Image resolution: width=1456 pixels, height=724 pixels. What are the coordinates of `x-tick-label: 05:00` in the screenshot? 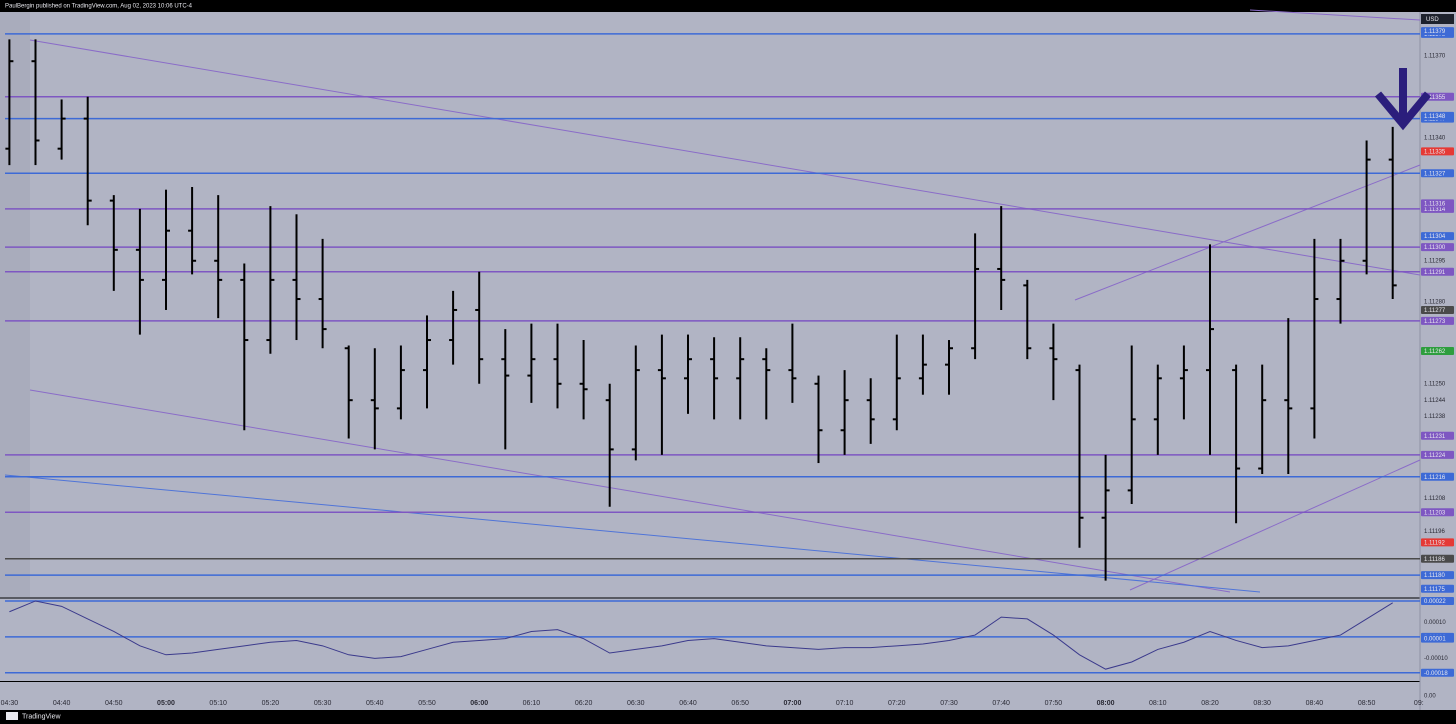 It's located at (166, 703).